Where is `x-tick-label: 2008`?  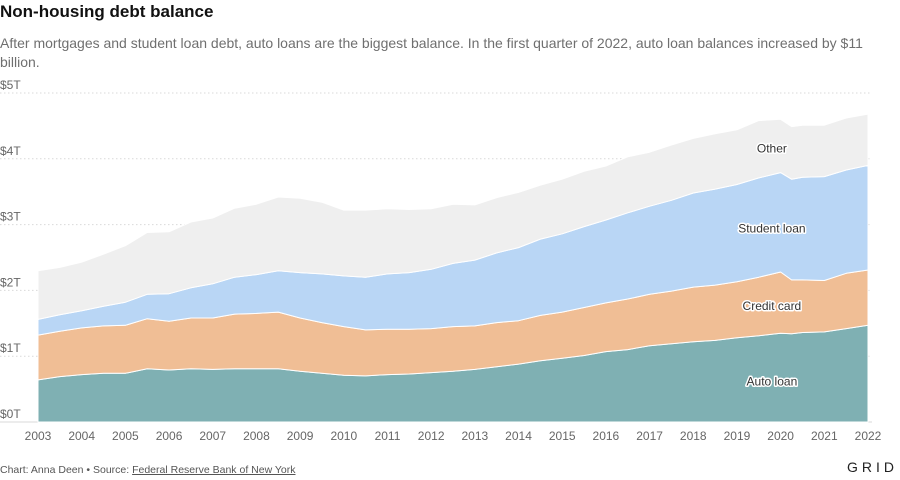 x-tick-label: 2008 is located at coordinates (256, 436).